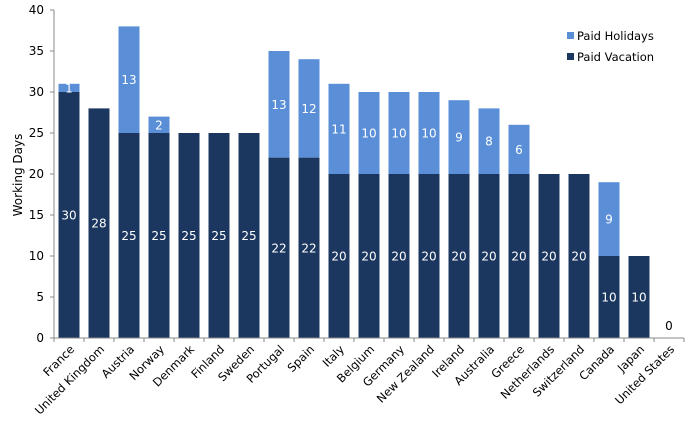 The height and width of the screenshot is (426, 700). Describe the element at coordinates (40, 297) in the screenshot. I see `y-tick-label: 5` at that location.